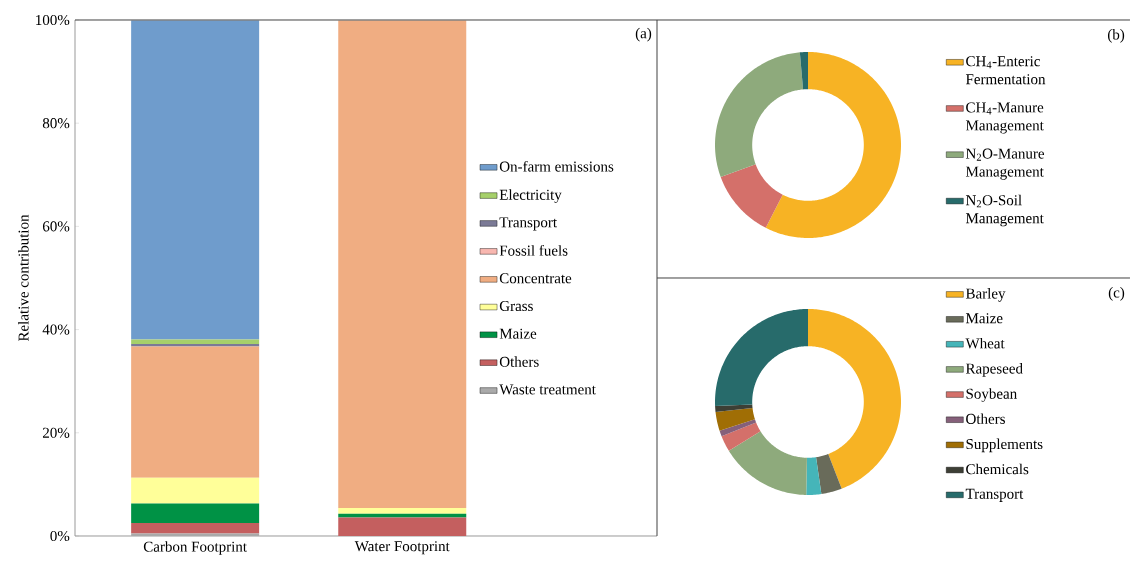 This screenshot has width=1130, height=570. Describe the element at coordinates (53, 20) in the screenshot. I see `y-tick-label: 100%` at that location.